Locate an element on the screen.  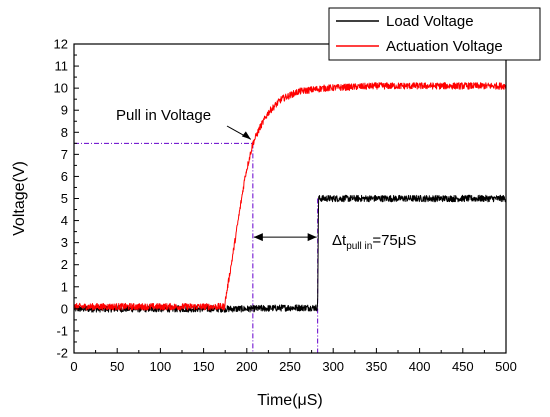
x-tick-label: 50 is located at coordinates (117, 366).